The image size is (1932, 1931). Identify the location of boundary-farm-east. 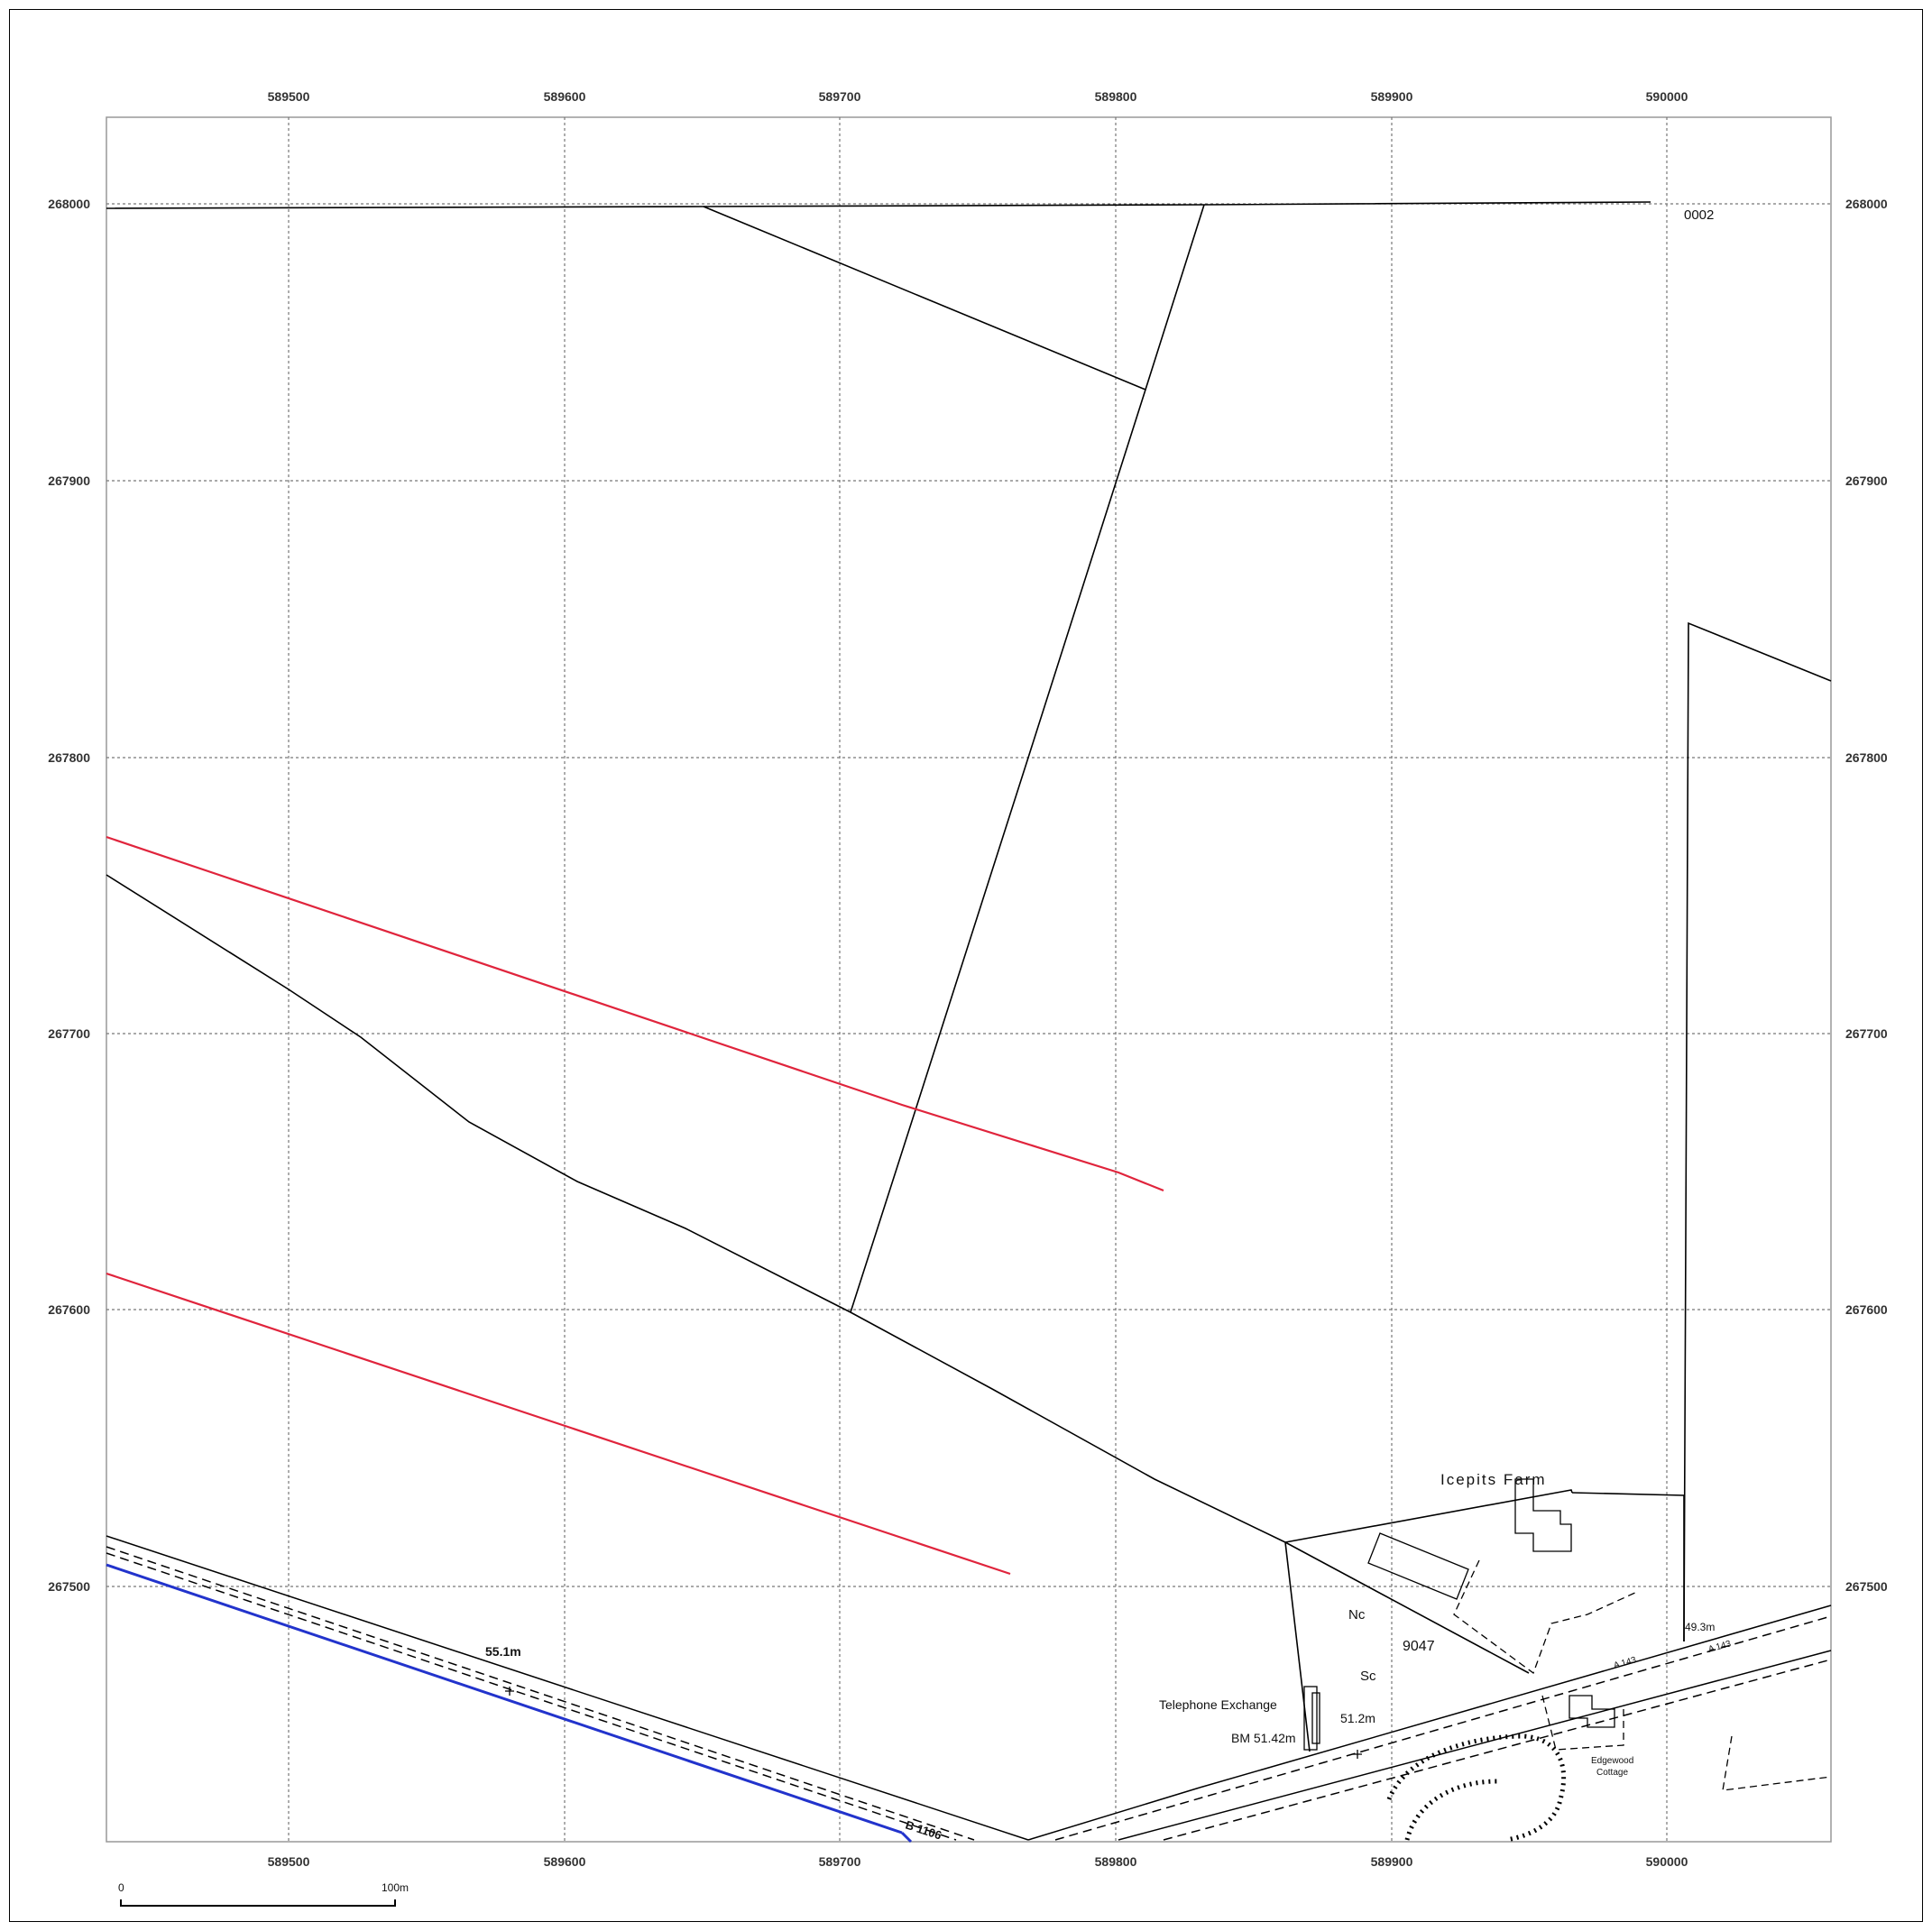
(1628, 1566).